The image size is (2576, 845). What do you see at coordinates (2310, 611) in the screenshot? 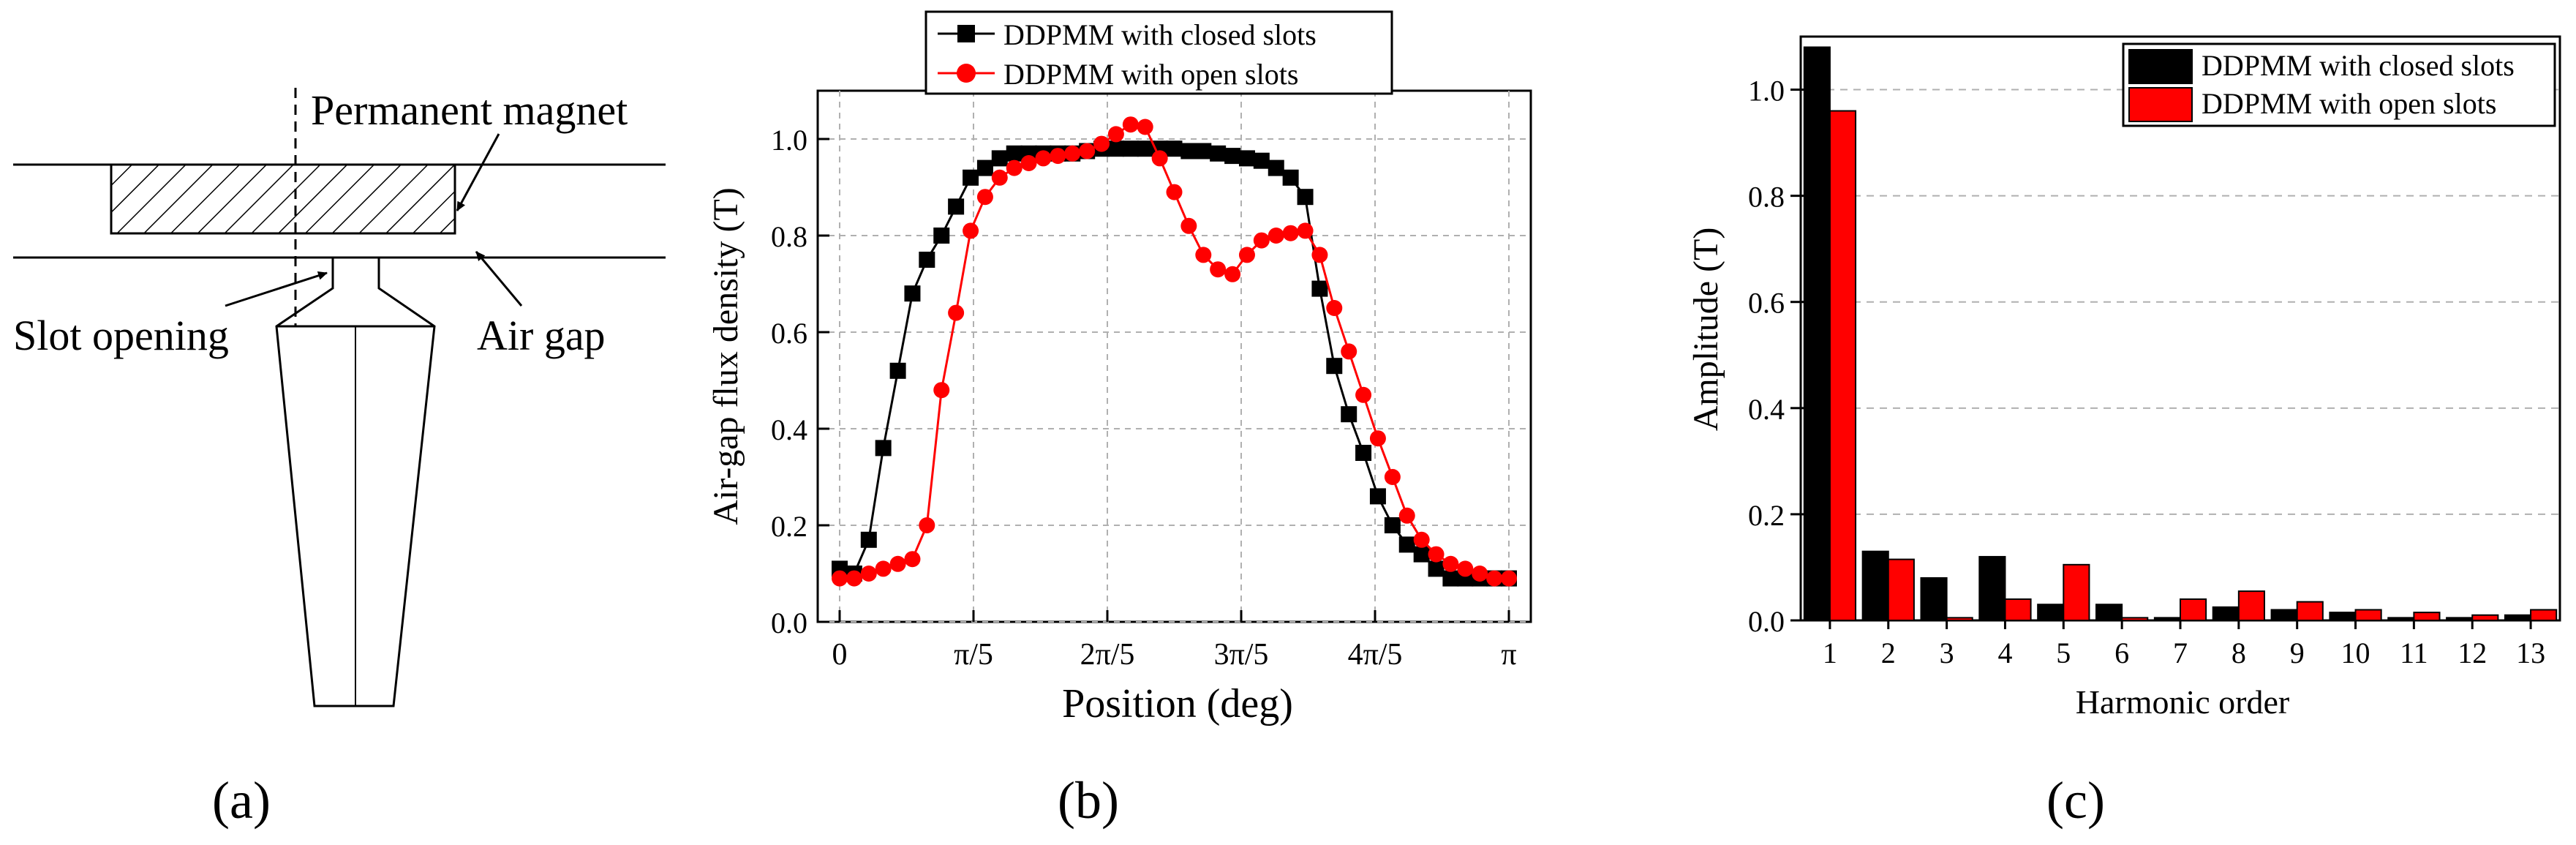
I see `bar-open-slots-h9` at bounding box center [2310, 611].